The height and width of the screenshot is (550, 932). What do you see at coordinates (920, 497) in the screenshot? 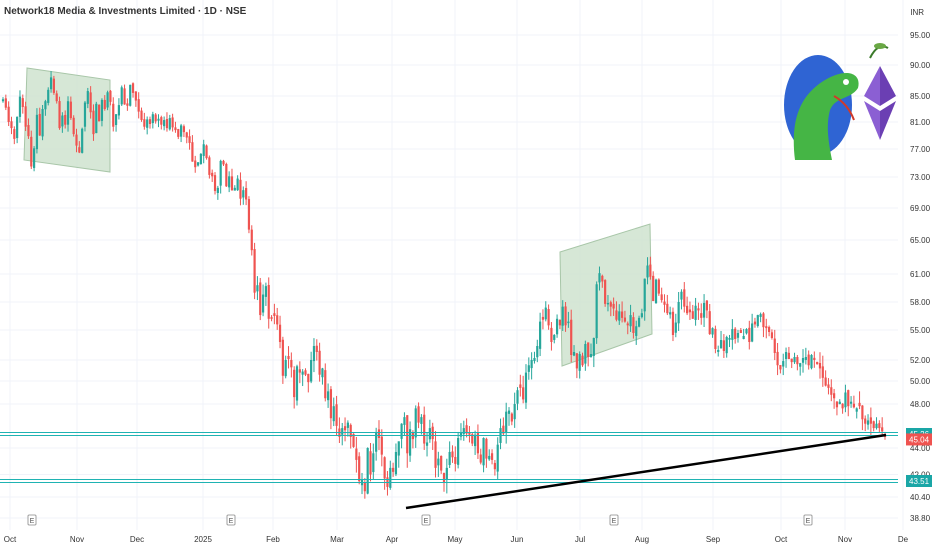
I see `y-tick-label: 40.40` at bounding box center [920, 497].